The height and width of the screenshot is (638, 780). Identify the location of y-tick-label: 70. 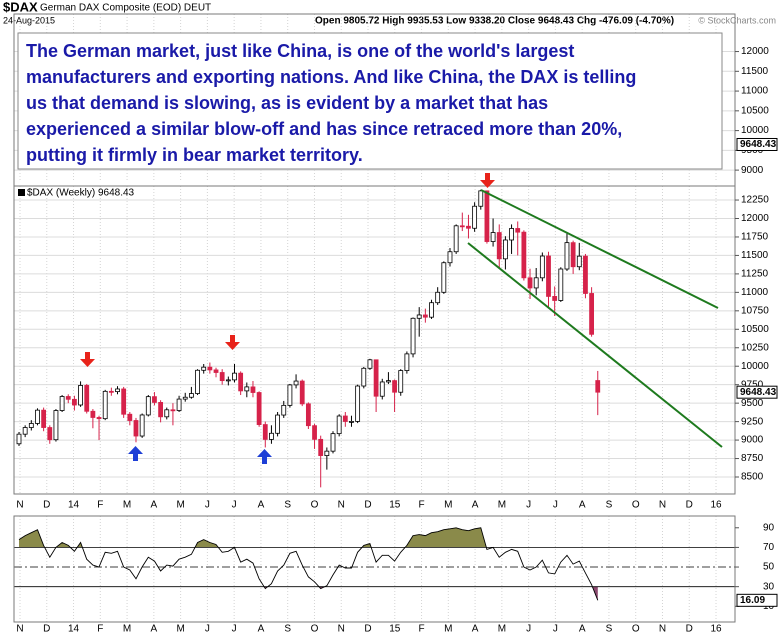
(769, 547).